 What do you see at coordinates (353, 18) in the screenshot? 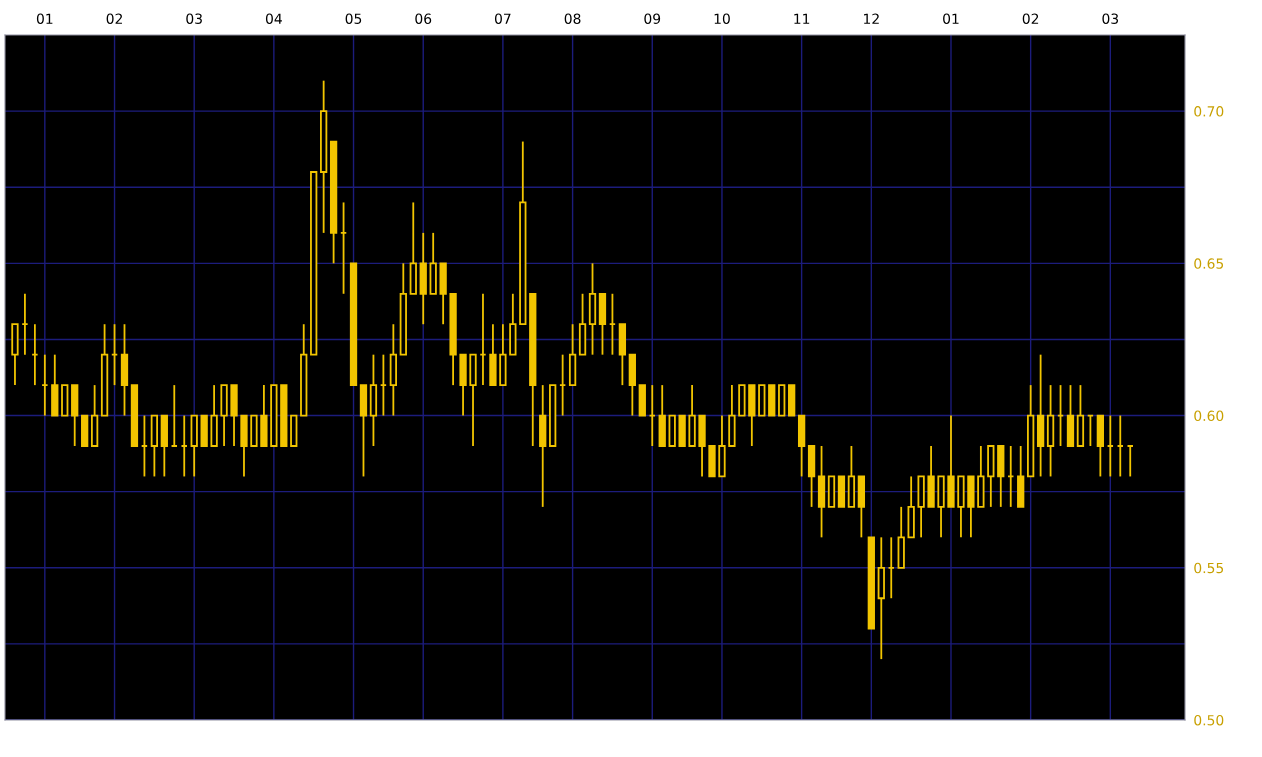
I see `x-tick-label: 05` at bounding box center [353, 18].